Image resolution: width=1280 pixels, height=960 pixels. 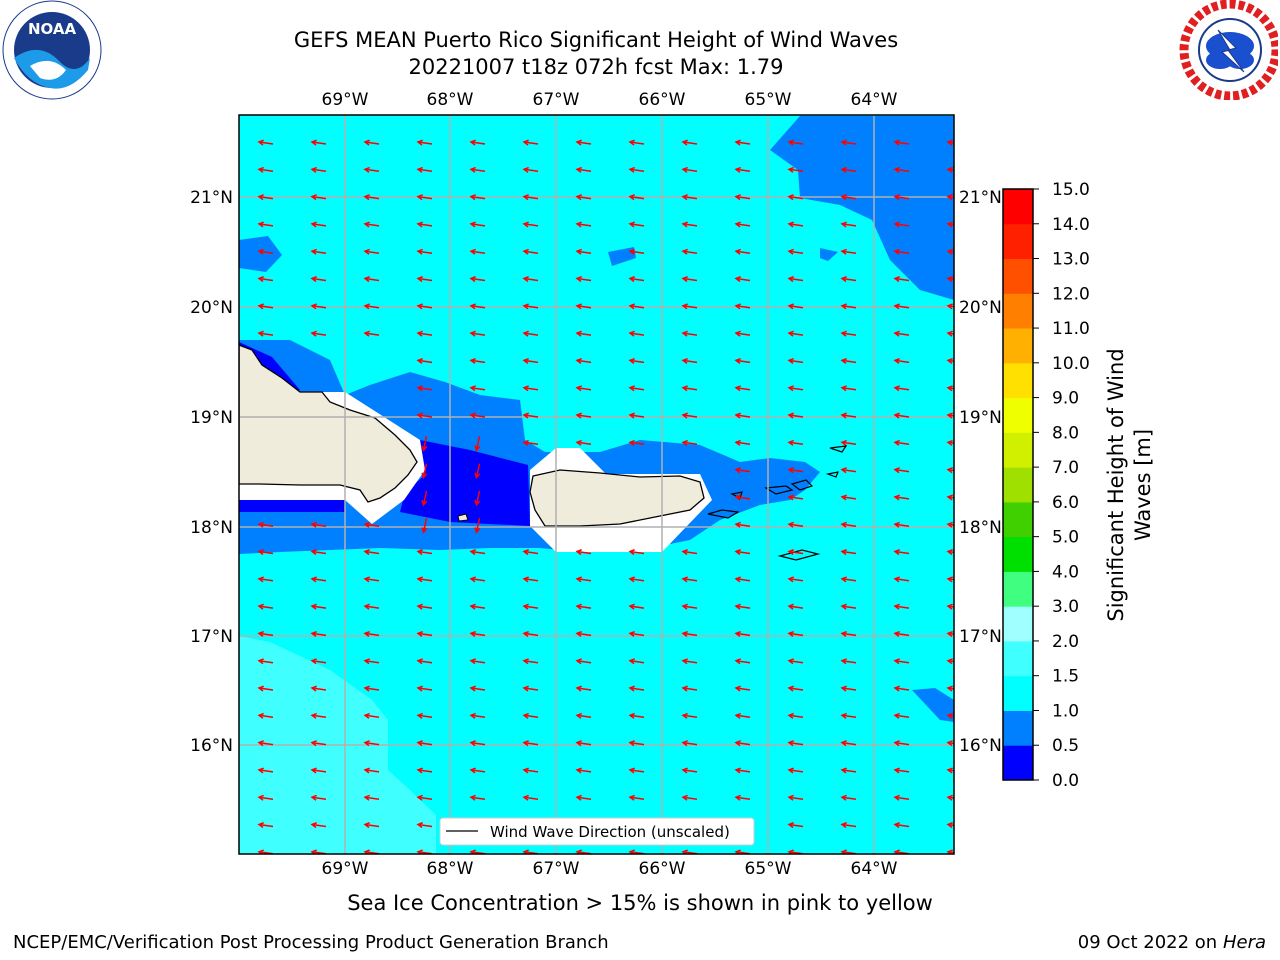 I want to click on colorbar-tick-label: 13.0, so click(x=1071, y=260).